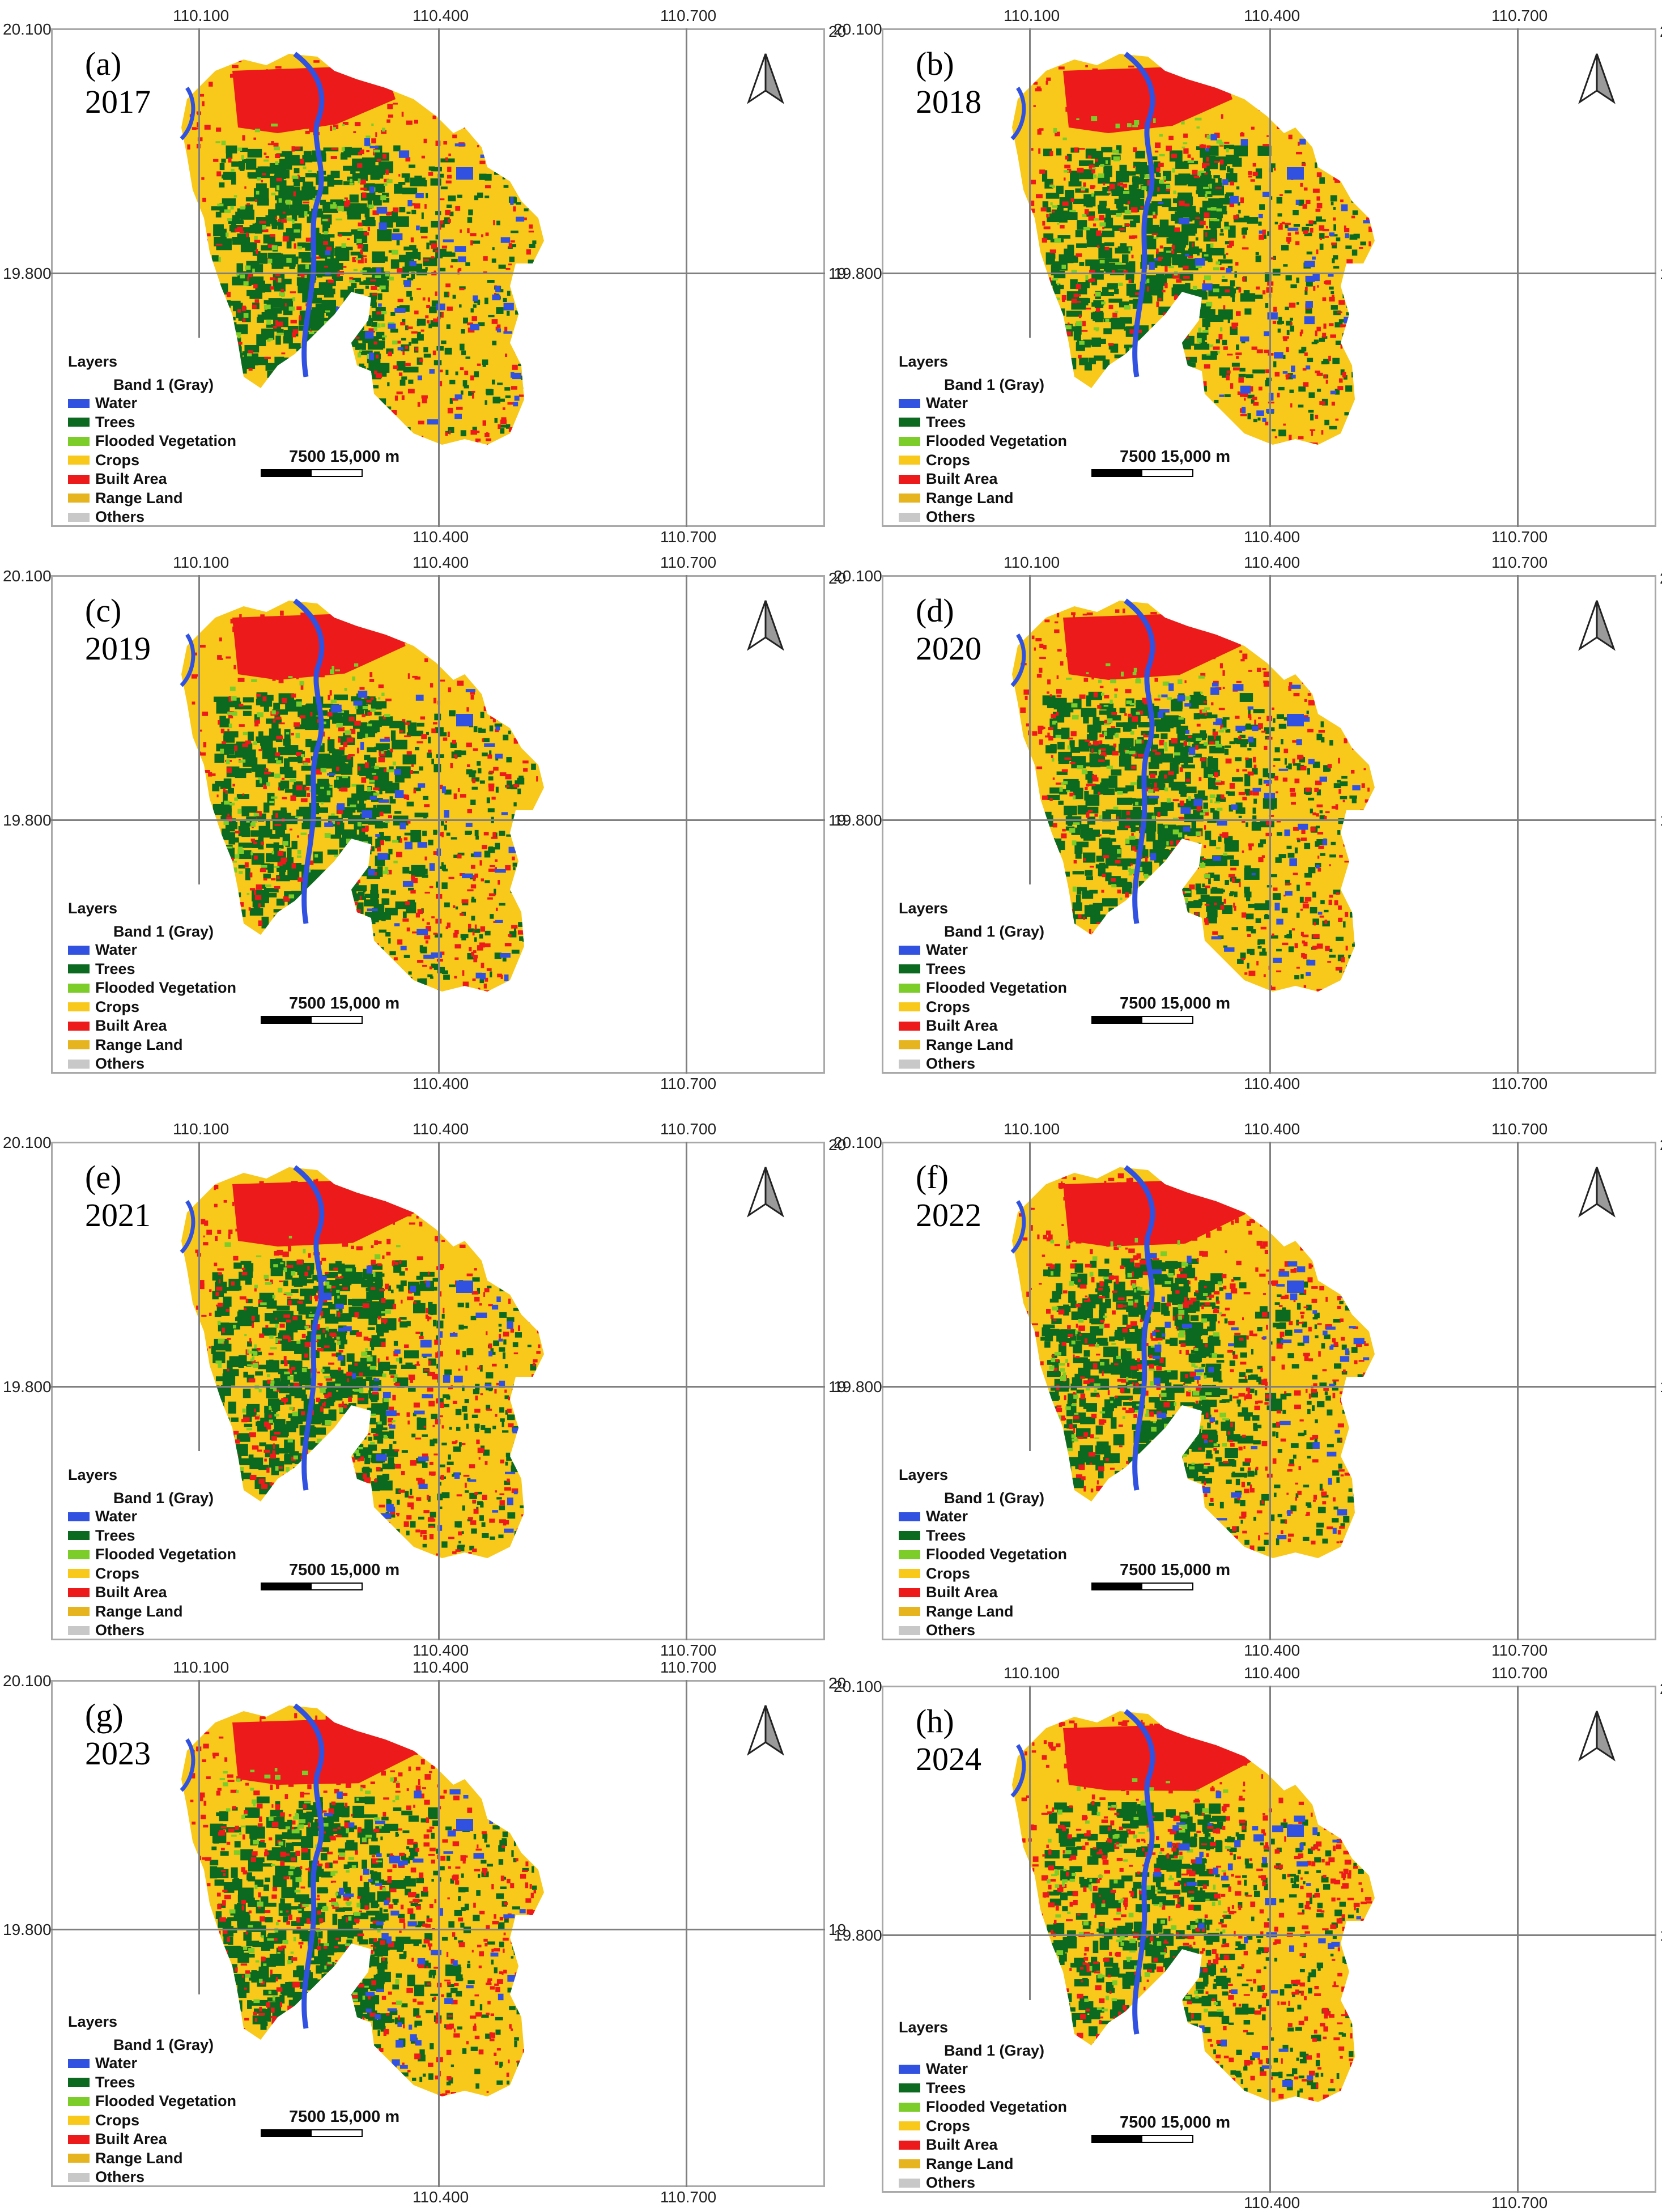  Describe the element at coordinates (118, 102) in the screenshot. I see `panel-year: 2017` at that location.